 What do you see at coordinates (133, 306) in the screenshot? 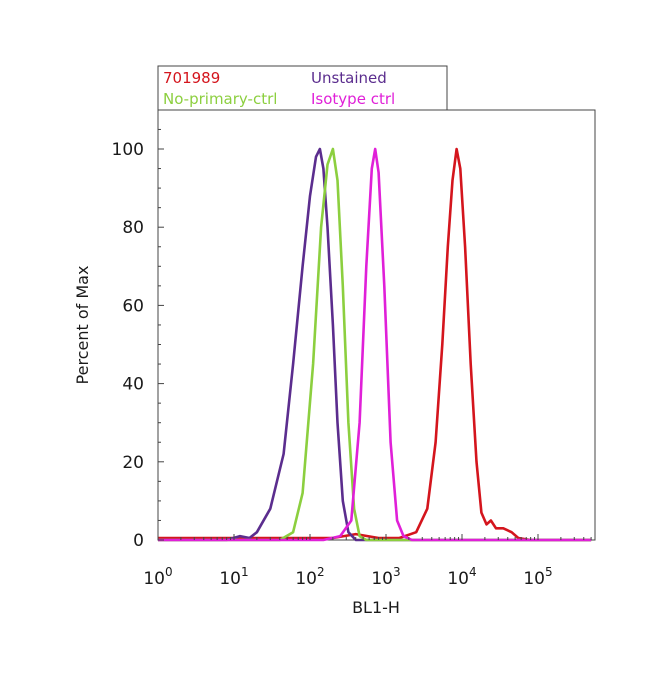
I see `y-tick-label: 60` at bounding box center [133, 306].